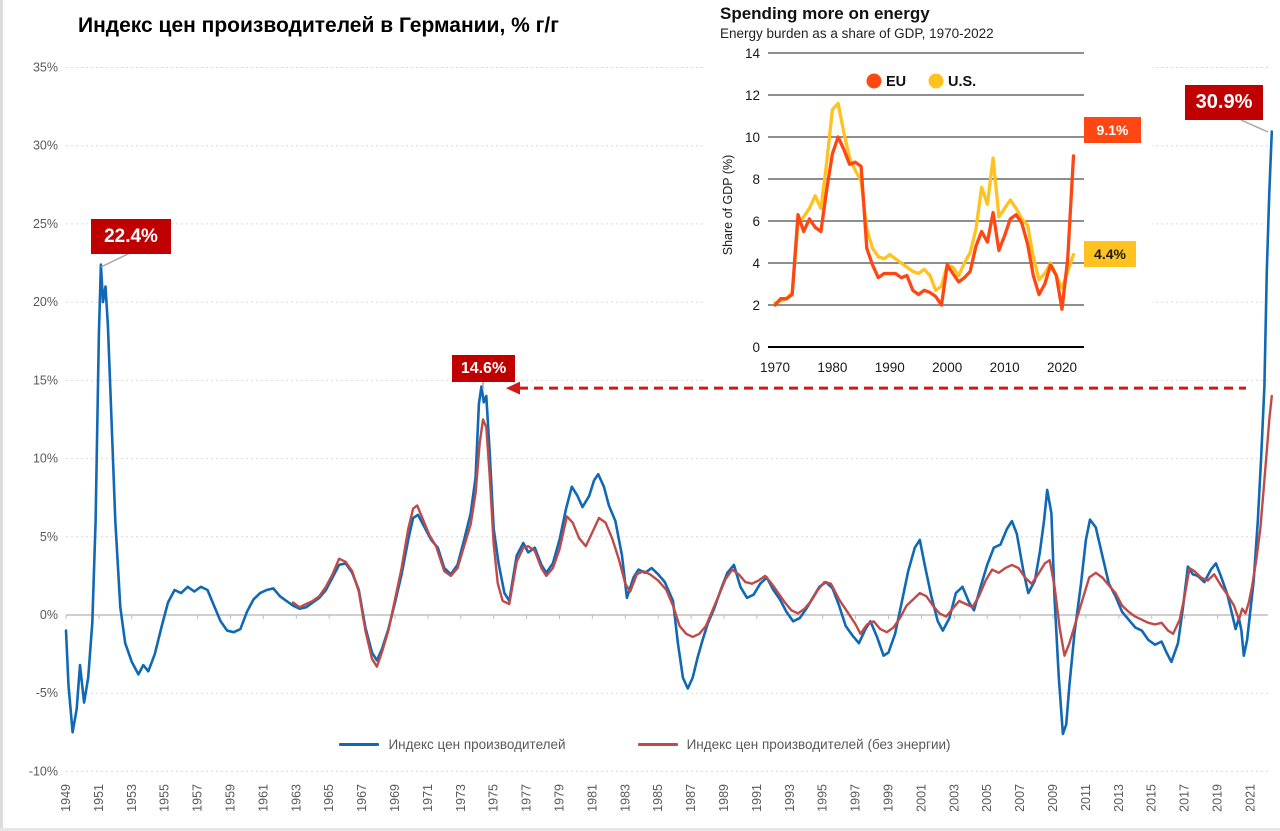  What do you see at coordinates (66, 798) in the screenshot?
I see `x-tick-label: 1949` at bounding box center [66, 798].